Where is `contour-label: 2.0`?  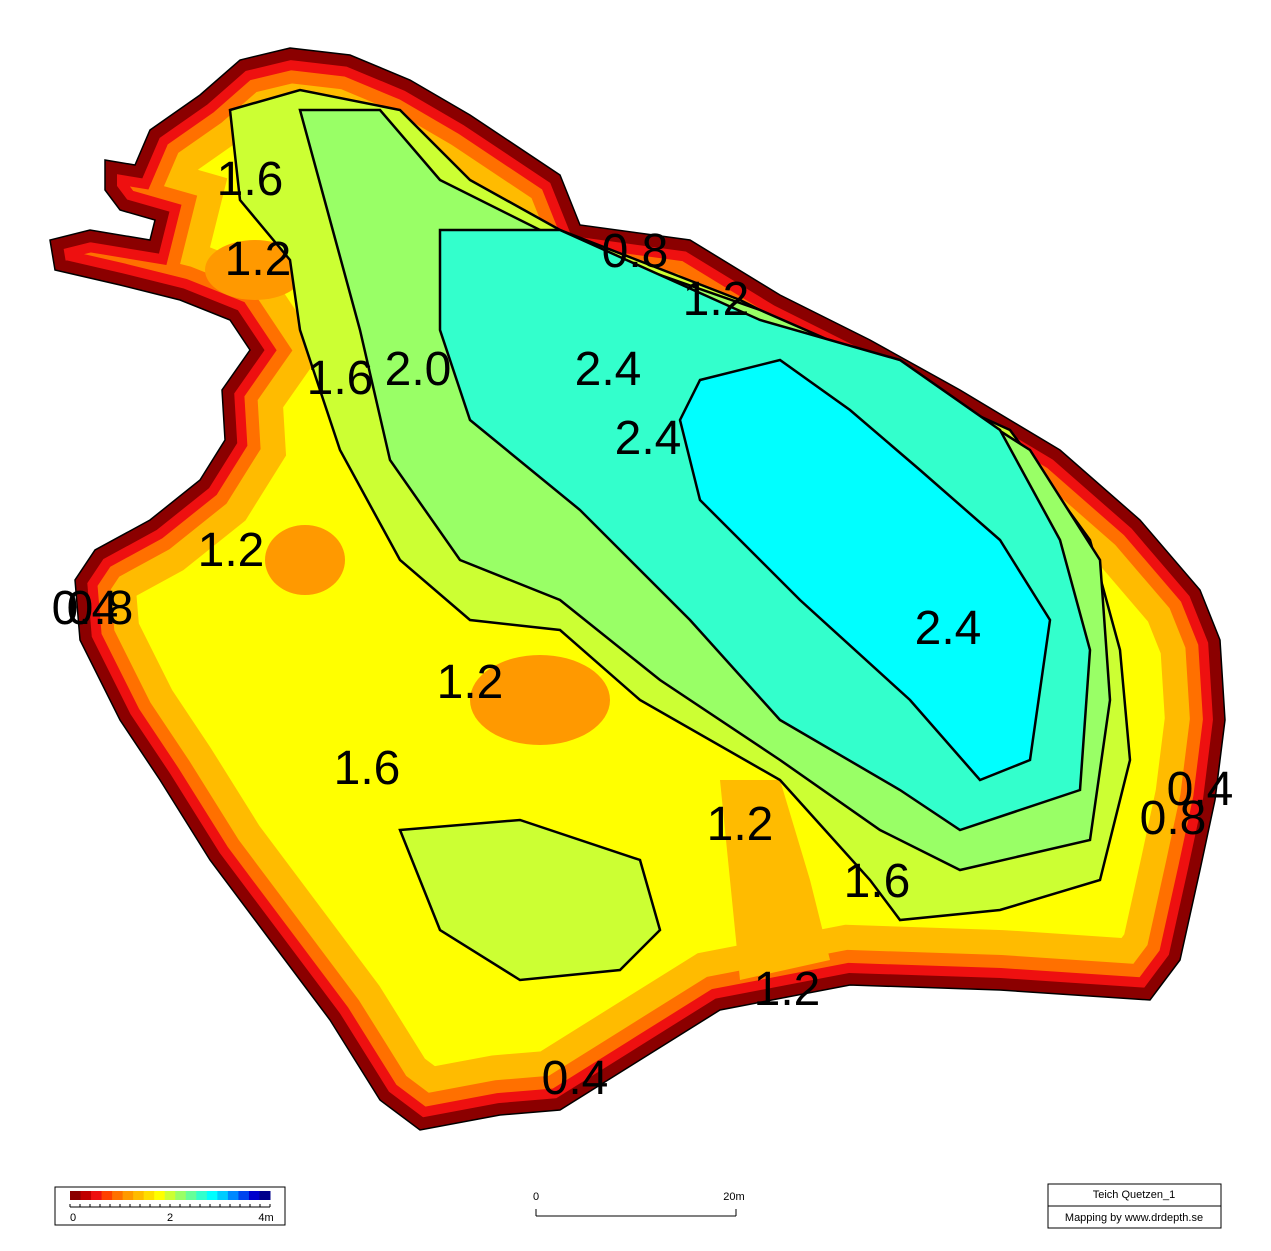
contour-label: 2.0 is located at coordinates (418, 369).